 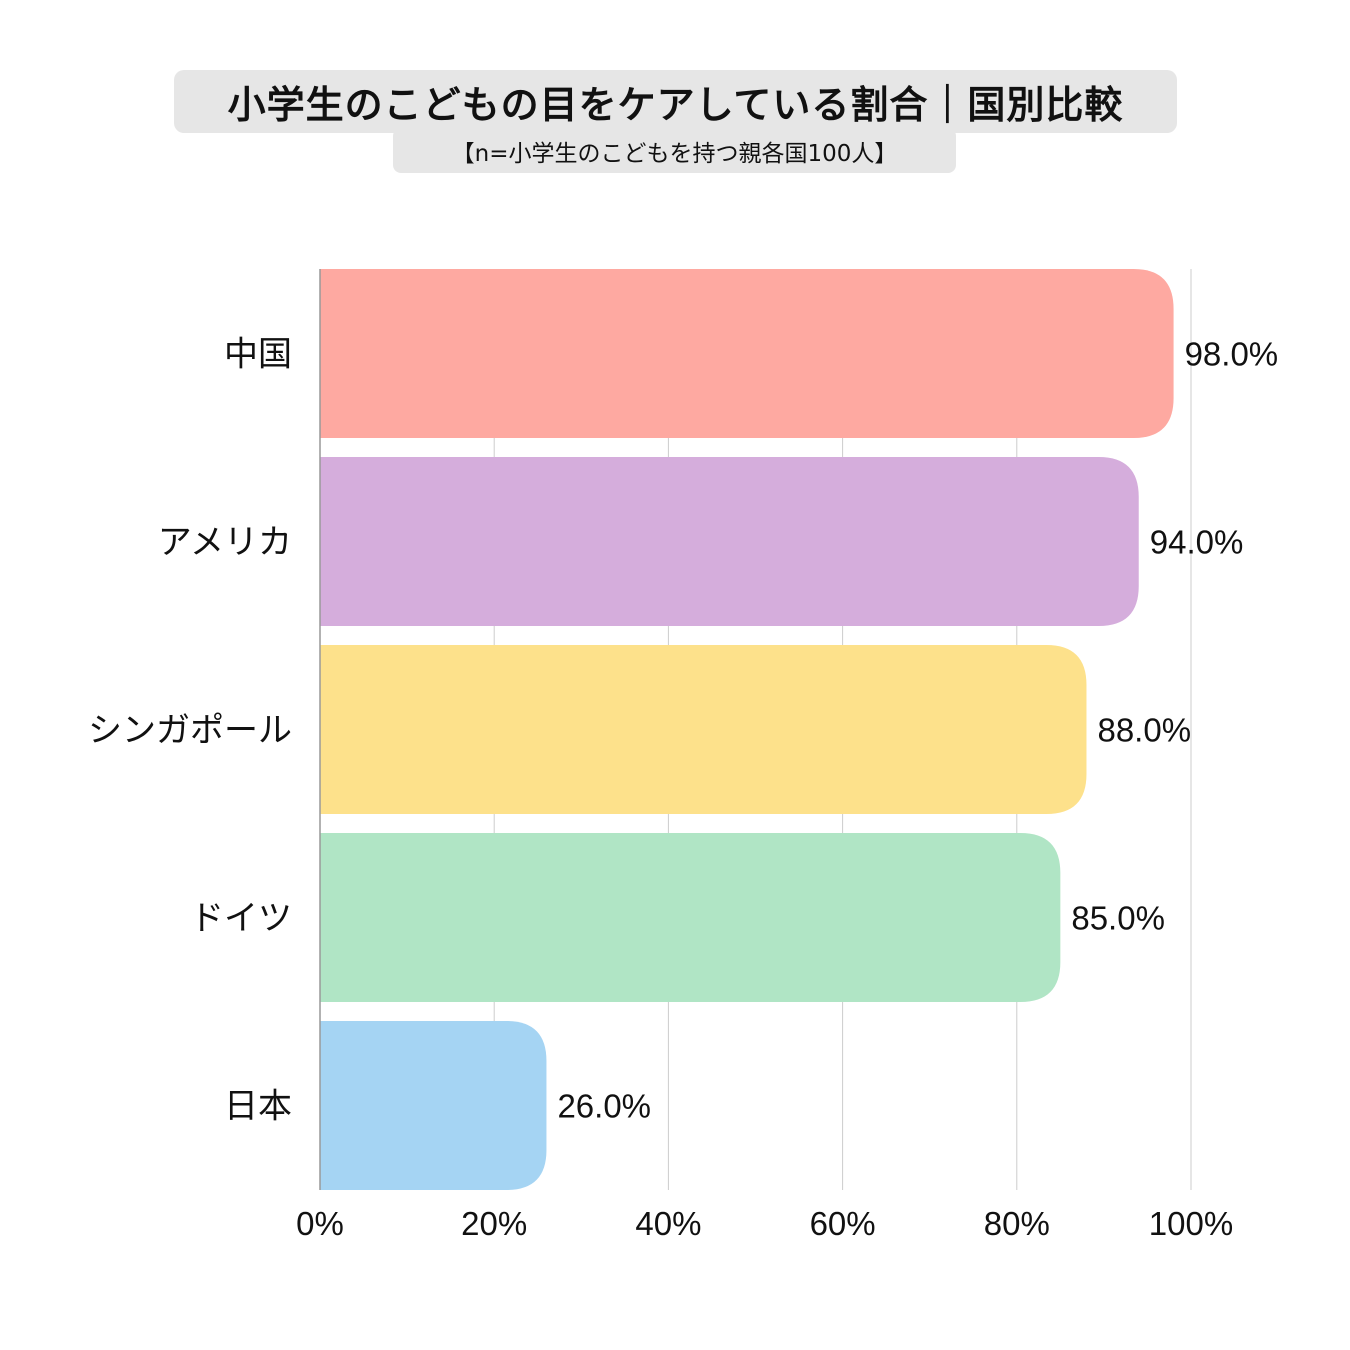 I want to click on x-tick-label: 0%, so click(x=320, y=1223).